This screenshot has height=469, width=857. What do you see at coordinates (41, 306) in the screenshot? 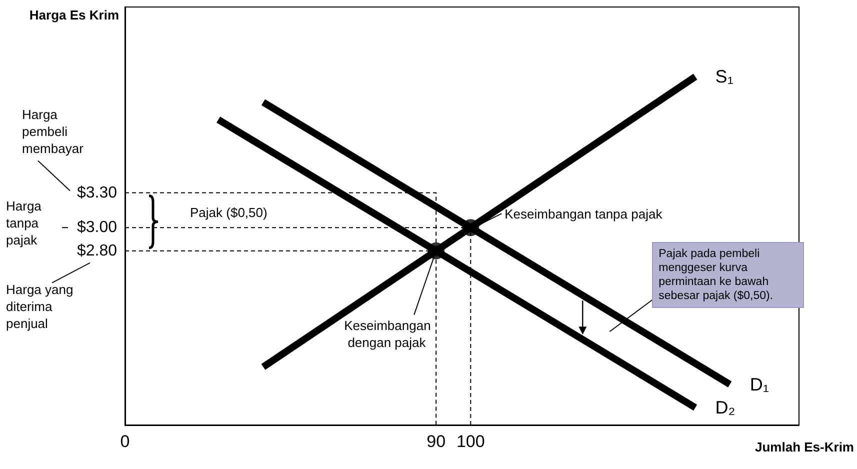
I see `text: Harga yang diterima penjual` at bounding box center [41, 306].